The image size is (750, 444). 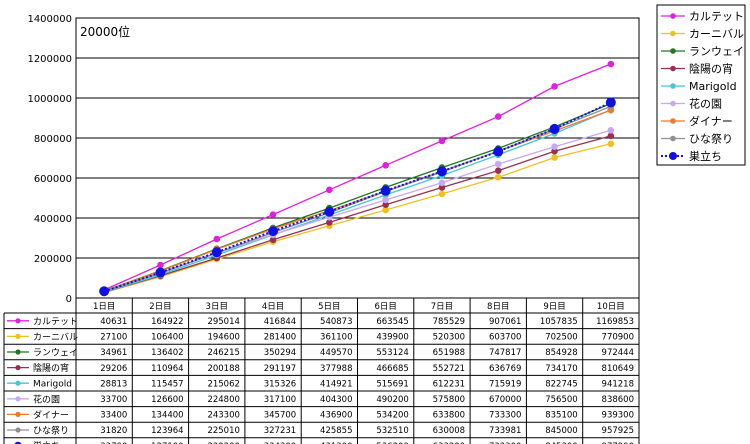 What do you see at coordinates (713, 86) in the screenshot?
I see `legend-label: Marigold` at bounding box center [713, 86].